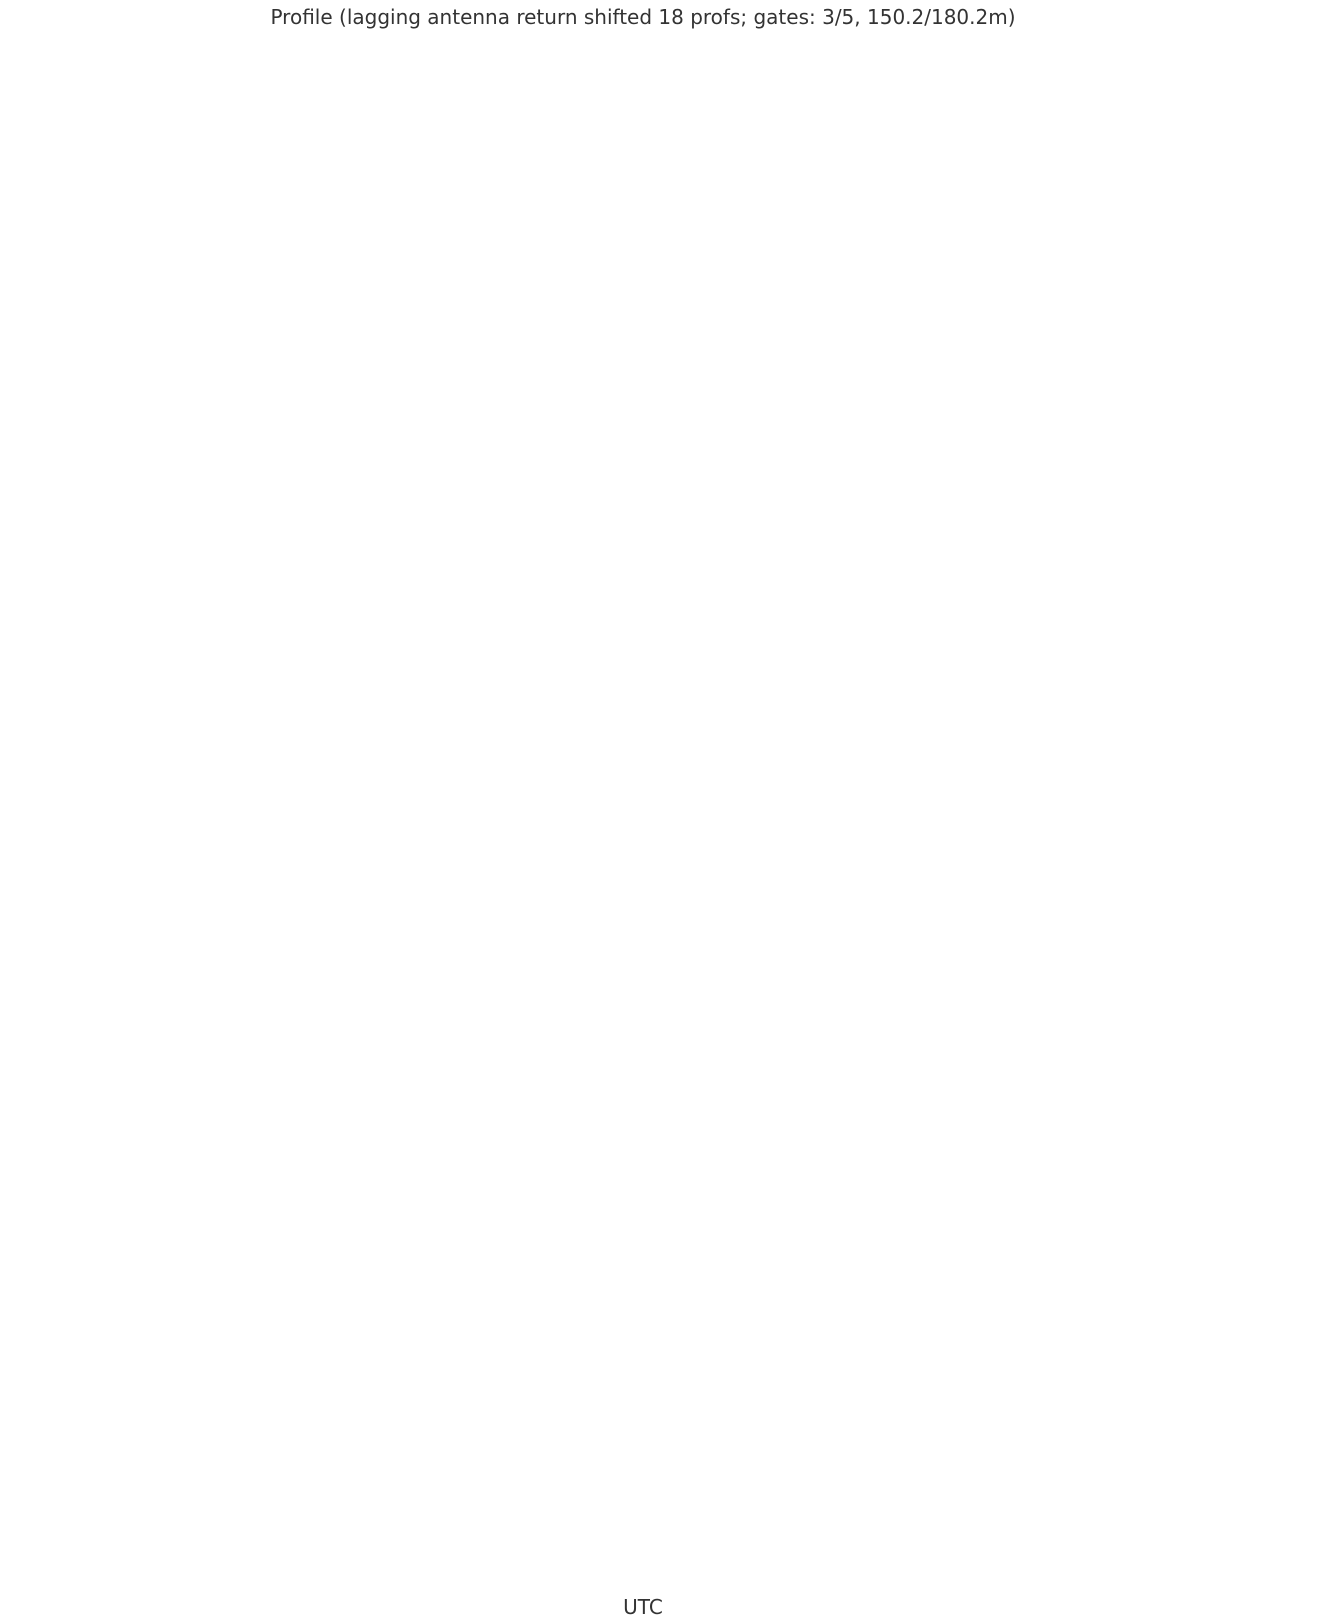 The image size is (1329, 1622). Describe the element at coordinates (643, 1607) in the screenshot. I see `x-axis-label: UTC` at that location.